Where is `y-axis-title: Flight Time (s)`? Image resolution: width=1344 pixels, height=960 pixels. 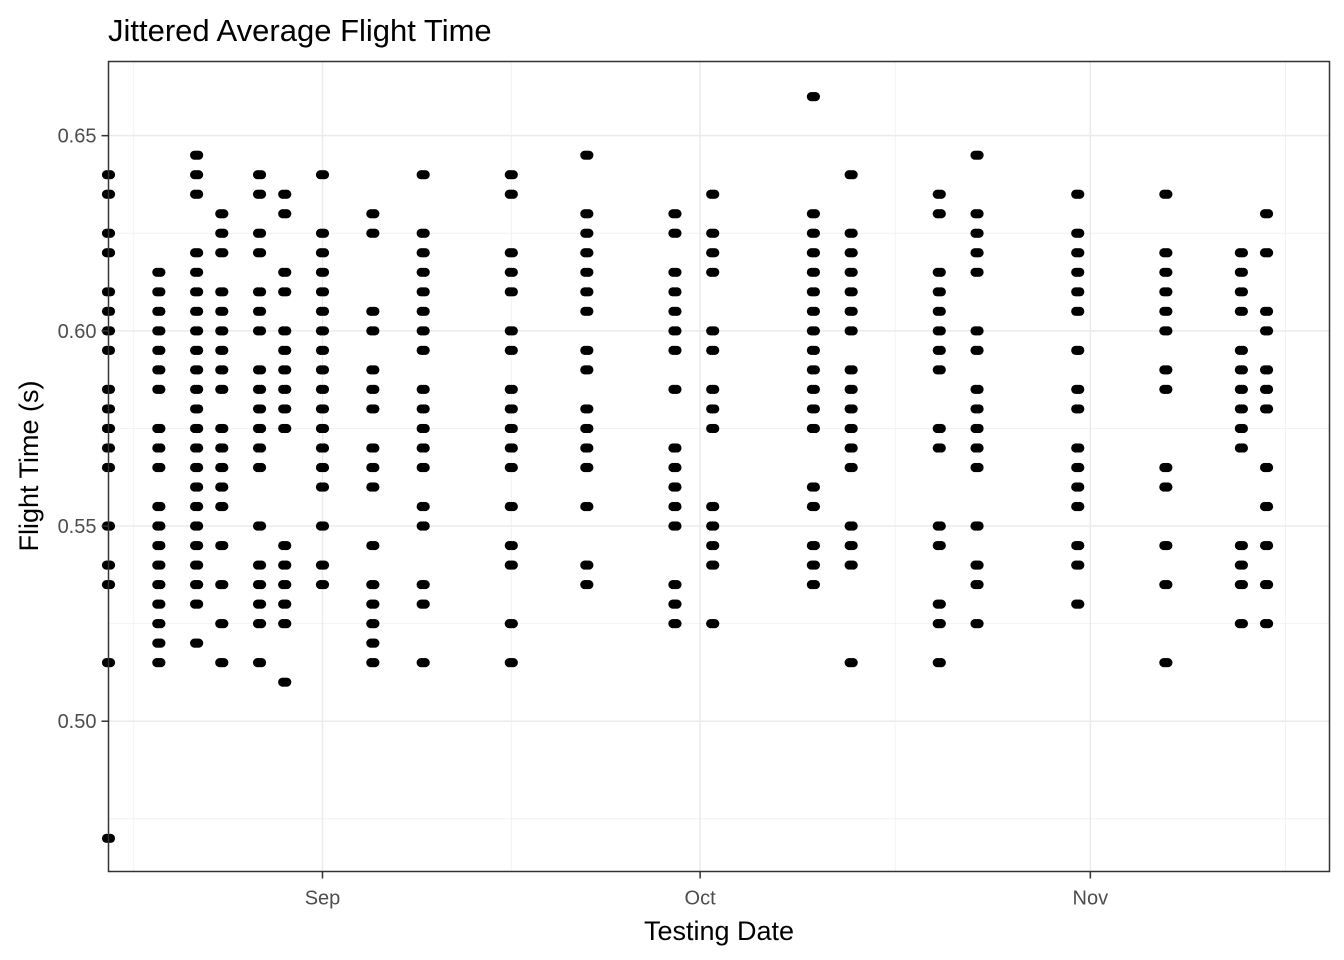 y-axis-title: Flight Time (s) is located at coordinates (29, 465).